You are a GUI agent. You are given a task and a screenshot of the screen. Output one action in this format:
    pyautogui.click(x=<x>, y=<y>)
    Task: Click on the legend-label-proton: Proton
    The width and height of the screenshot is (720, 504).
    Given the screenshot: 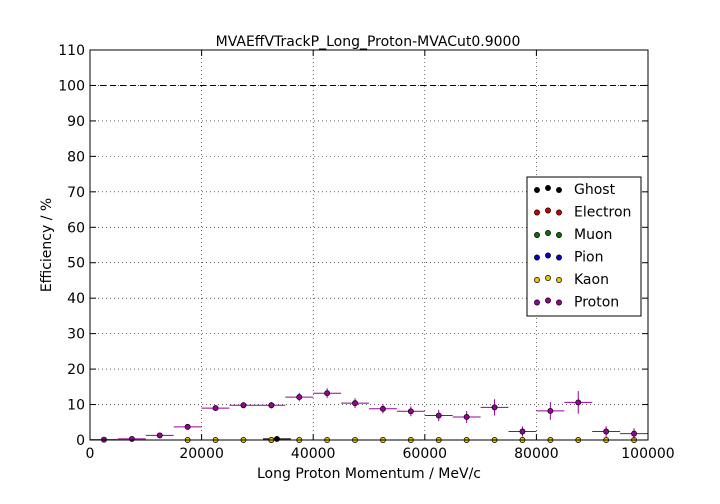 What is the action you would take?
    pyautogui.click(x=596, y=303)
    